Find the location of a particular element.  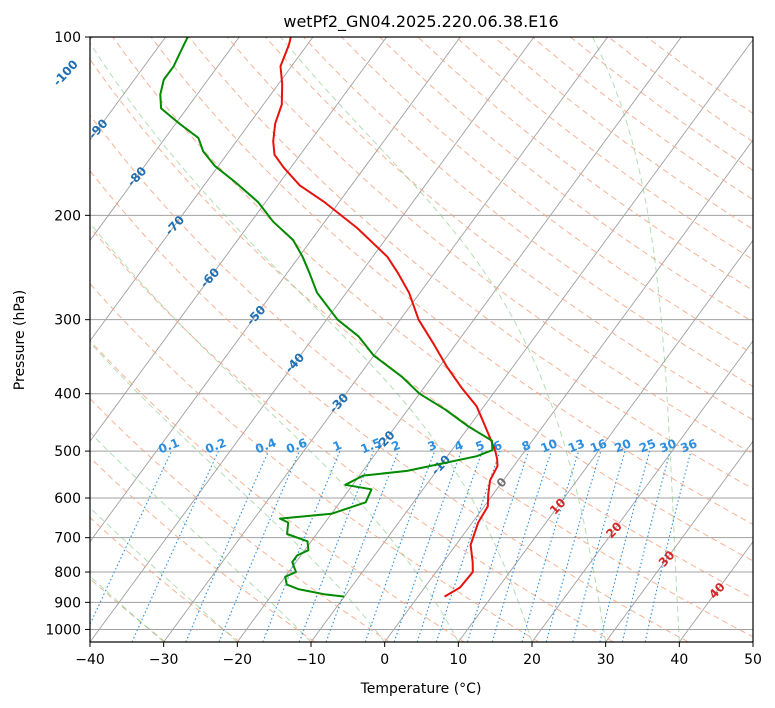

x-axis-label: Temperature (°C) is located at coordinates (421, 689).